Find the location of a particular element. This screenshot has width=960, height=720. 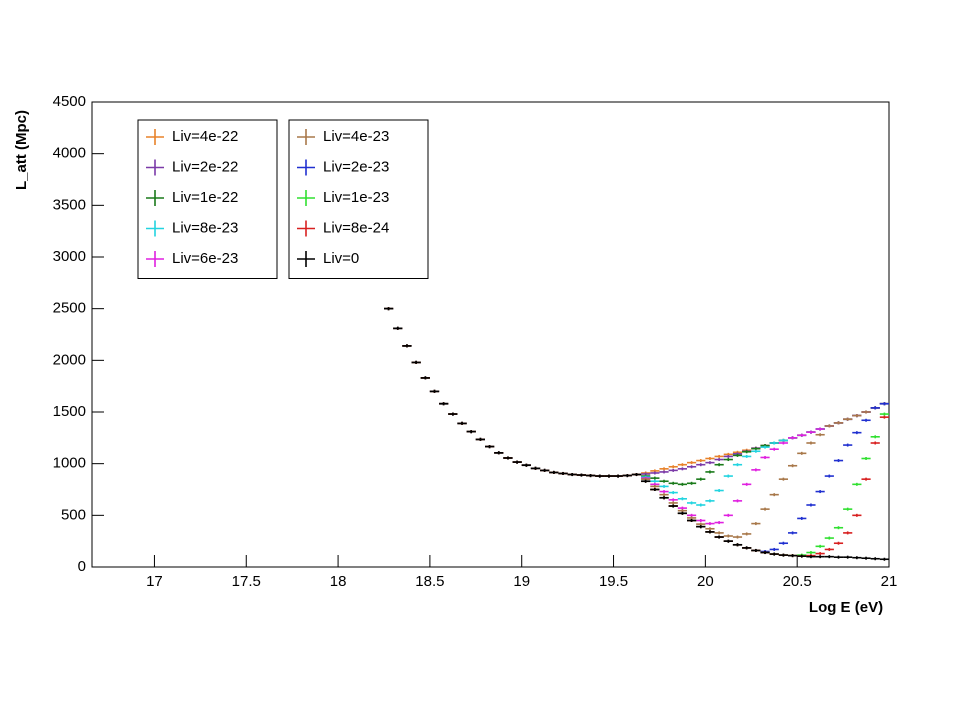

legend-box is located at coordinates (207, 199).